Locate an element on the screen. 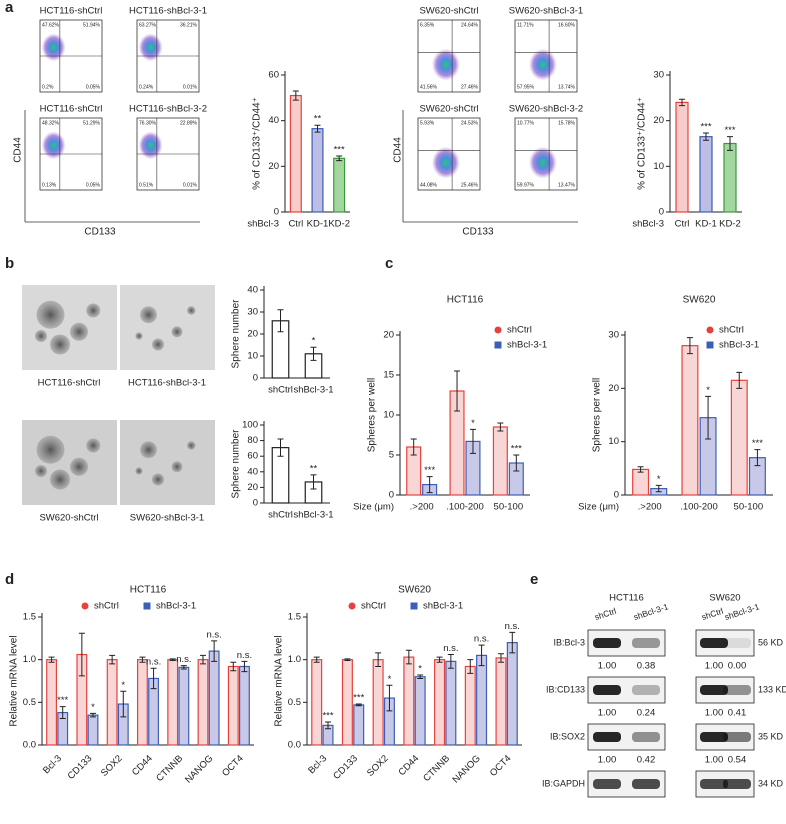  x-tick-label: 50-100 is located at coordinates (749, 507).